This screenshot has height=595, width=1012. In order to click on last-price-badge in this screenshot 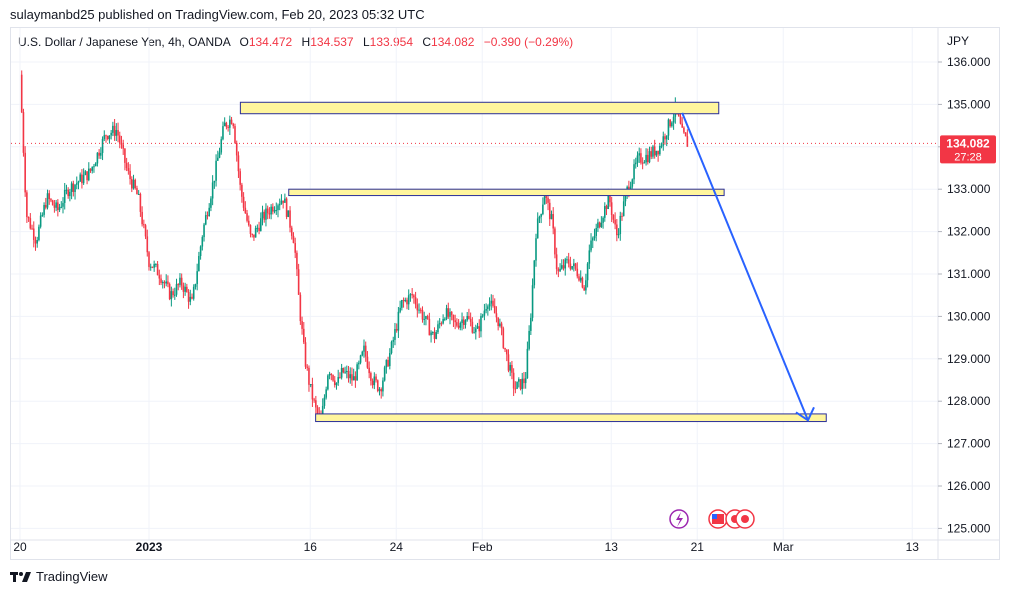, I will do `click(968, 149)`.